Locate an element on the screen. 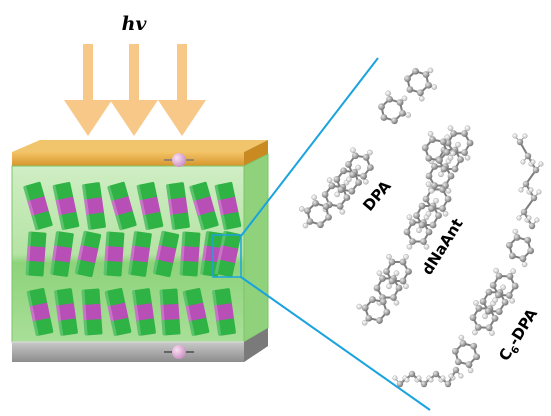 This screenshot has width=551, height=416. film-molecules is located at coordinates (132, 259).